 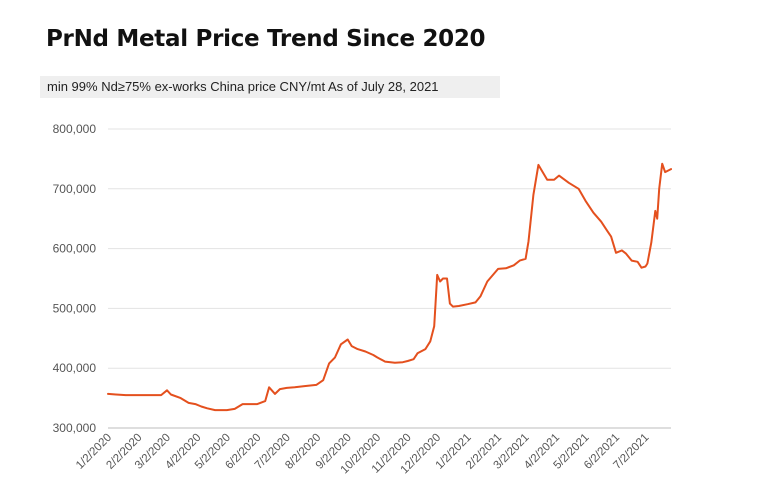 I want to click on y-tick-label: 600,000, so click(x=75, y=249).